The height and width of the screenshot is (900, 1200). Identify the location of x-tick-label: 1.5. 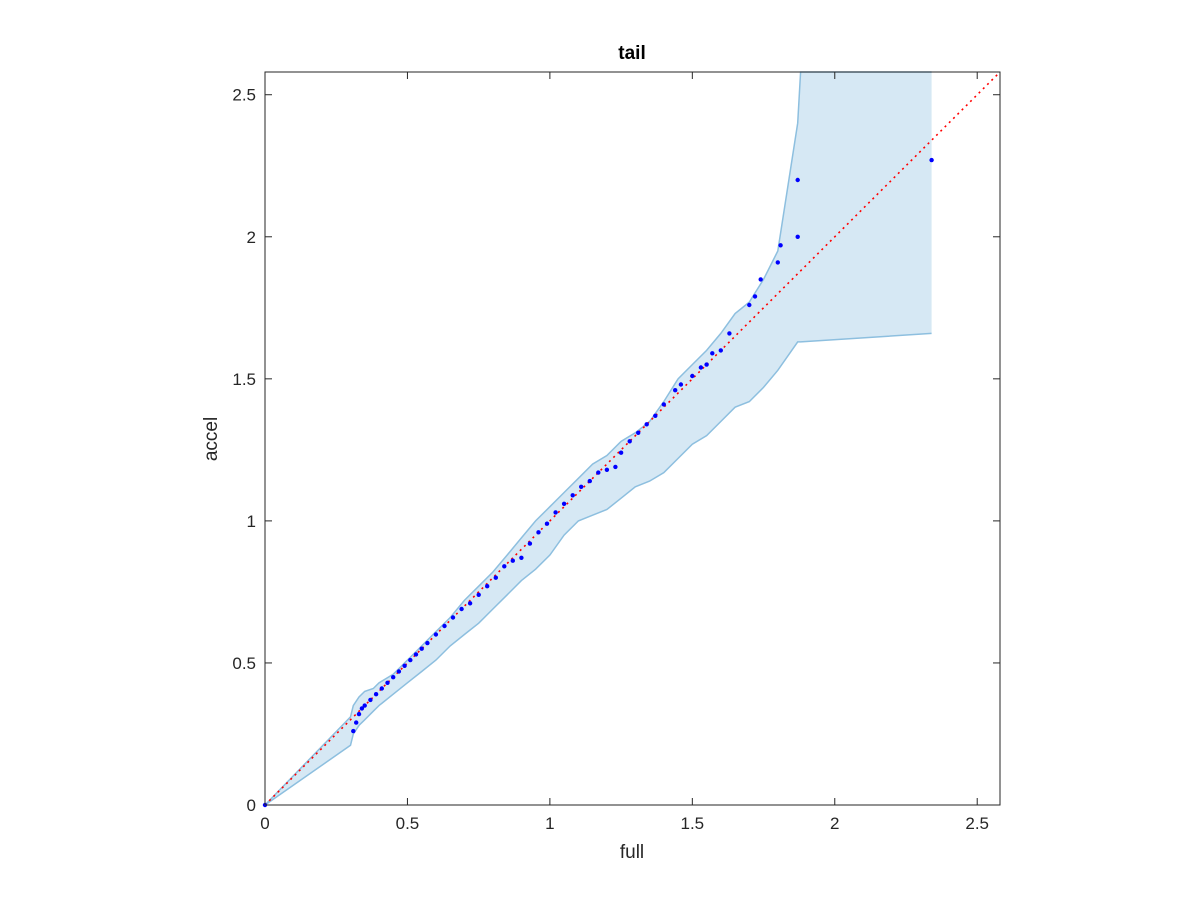
(693, 823).